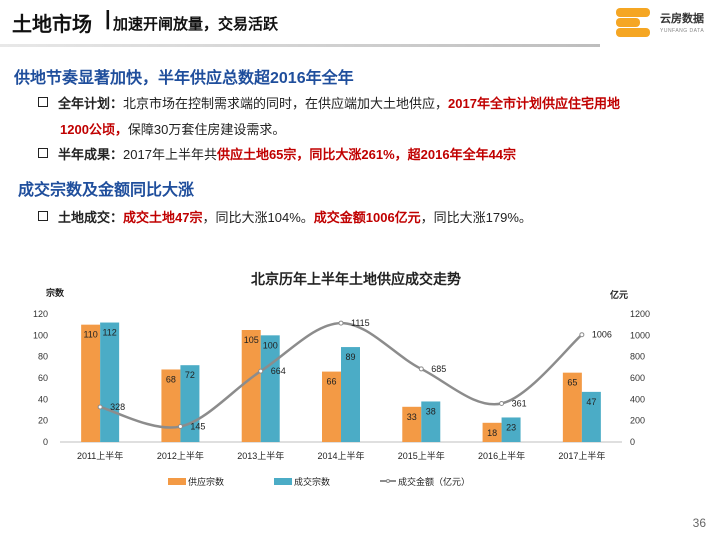  I want to click on page-number: 36, so click(699, 523).